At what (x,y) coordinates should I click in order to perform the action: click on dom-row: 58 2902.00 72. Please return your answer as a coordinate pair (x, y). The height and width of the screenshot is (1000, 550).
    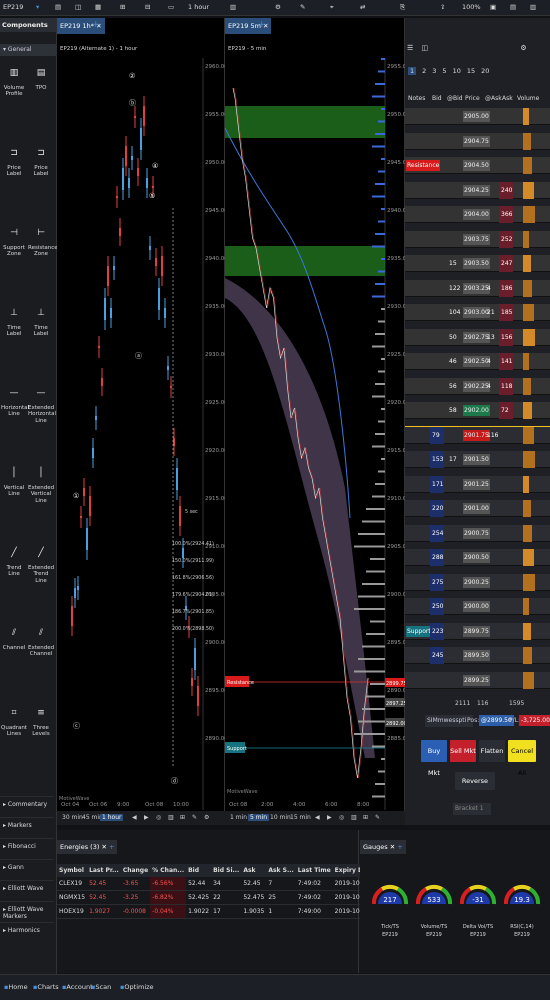
    Looking at the image, I should click on (477, 410).